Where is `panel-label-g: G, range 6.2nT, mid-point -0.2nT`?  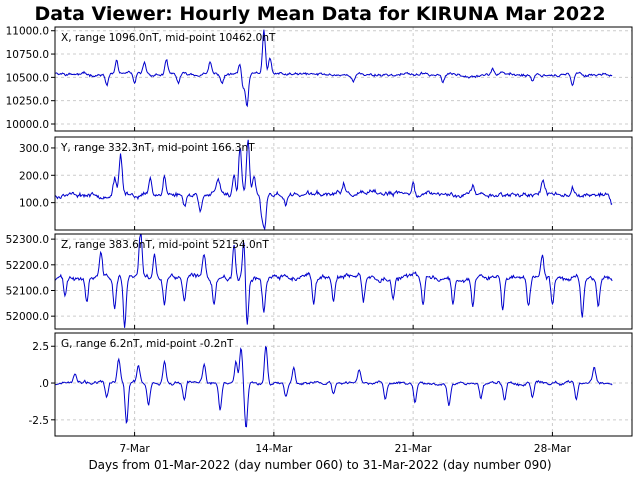 panel-label-g: G, range 6.2nT, mid-point -0.2nT is located at coordinates (147, 344).